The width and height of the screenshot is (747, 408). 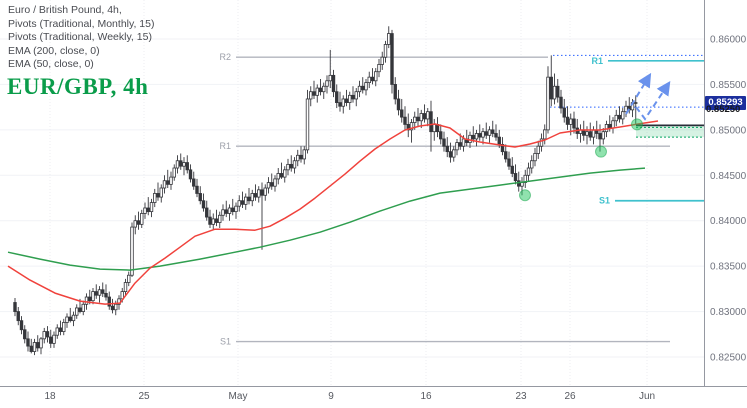 What do you see at coordinates (728, 221) in the screenshot?
I see `price-axis-label: 0.84000` at bounding box center [728, 221].